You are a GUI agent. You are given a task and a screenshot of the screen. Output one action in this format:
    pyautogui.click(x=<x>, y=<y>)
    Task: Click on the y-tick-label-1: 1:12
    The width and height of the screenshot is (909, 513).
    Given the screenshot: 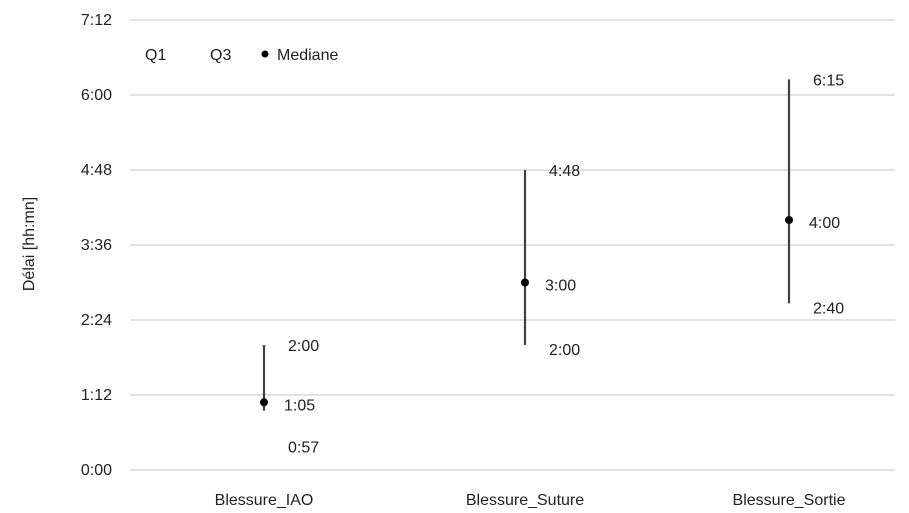 What is the action you would take?
    pyautogui.click(x=96, y=395)
    